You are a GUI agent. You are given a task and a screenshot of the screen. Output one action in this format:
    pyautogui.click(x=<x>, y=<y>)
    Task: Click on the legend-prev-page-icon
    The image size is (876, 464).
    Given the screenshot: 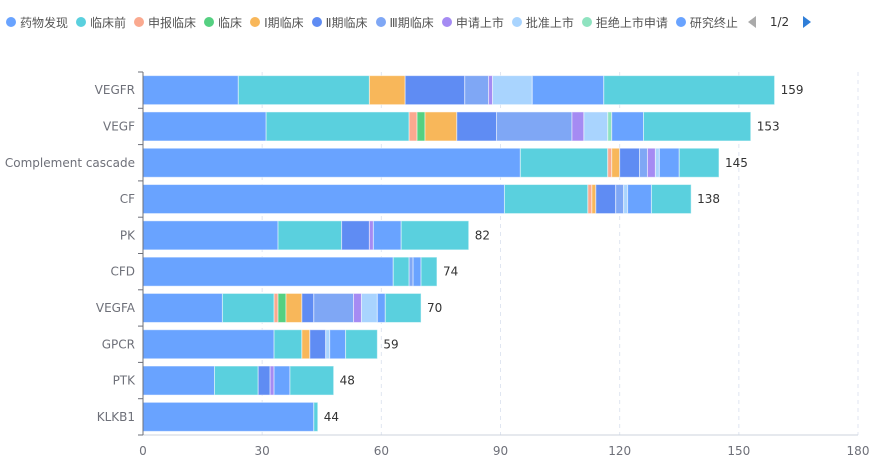 What is the action you would take?
    pyautogui.click(x=751, y=22)
    